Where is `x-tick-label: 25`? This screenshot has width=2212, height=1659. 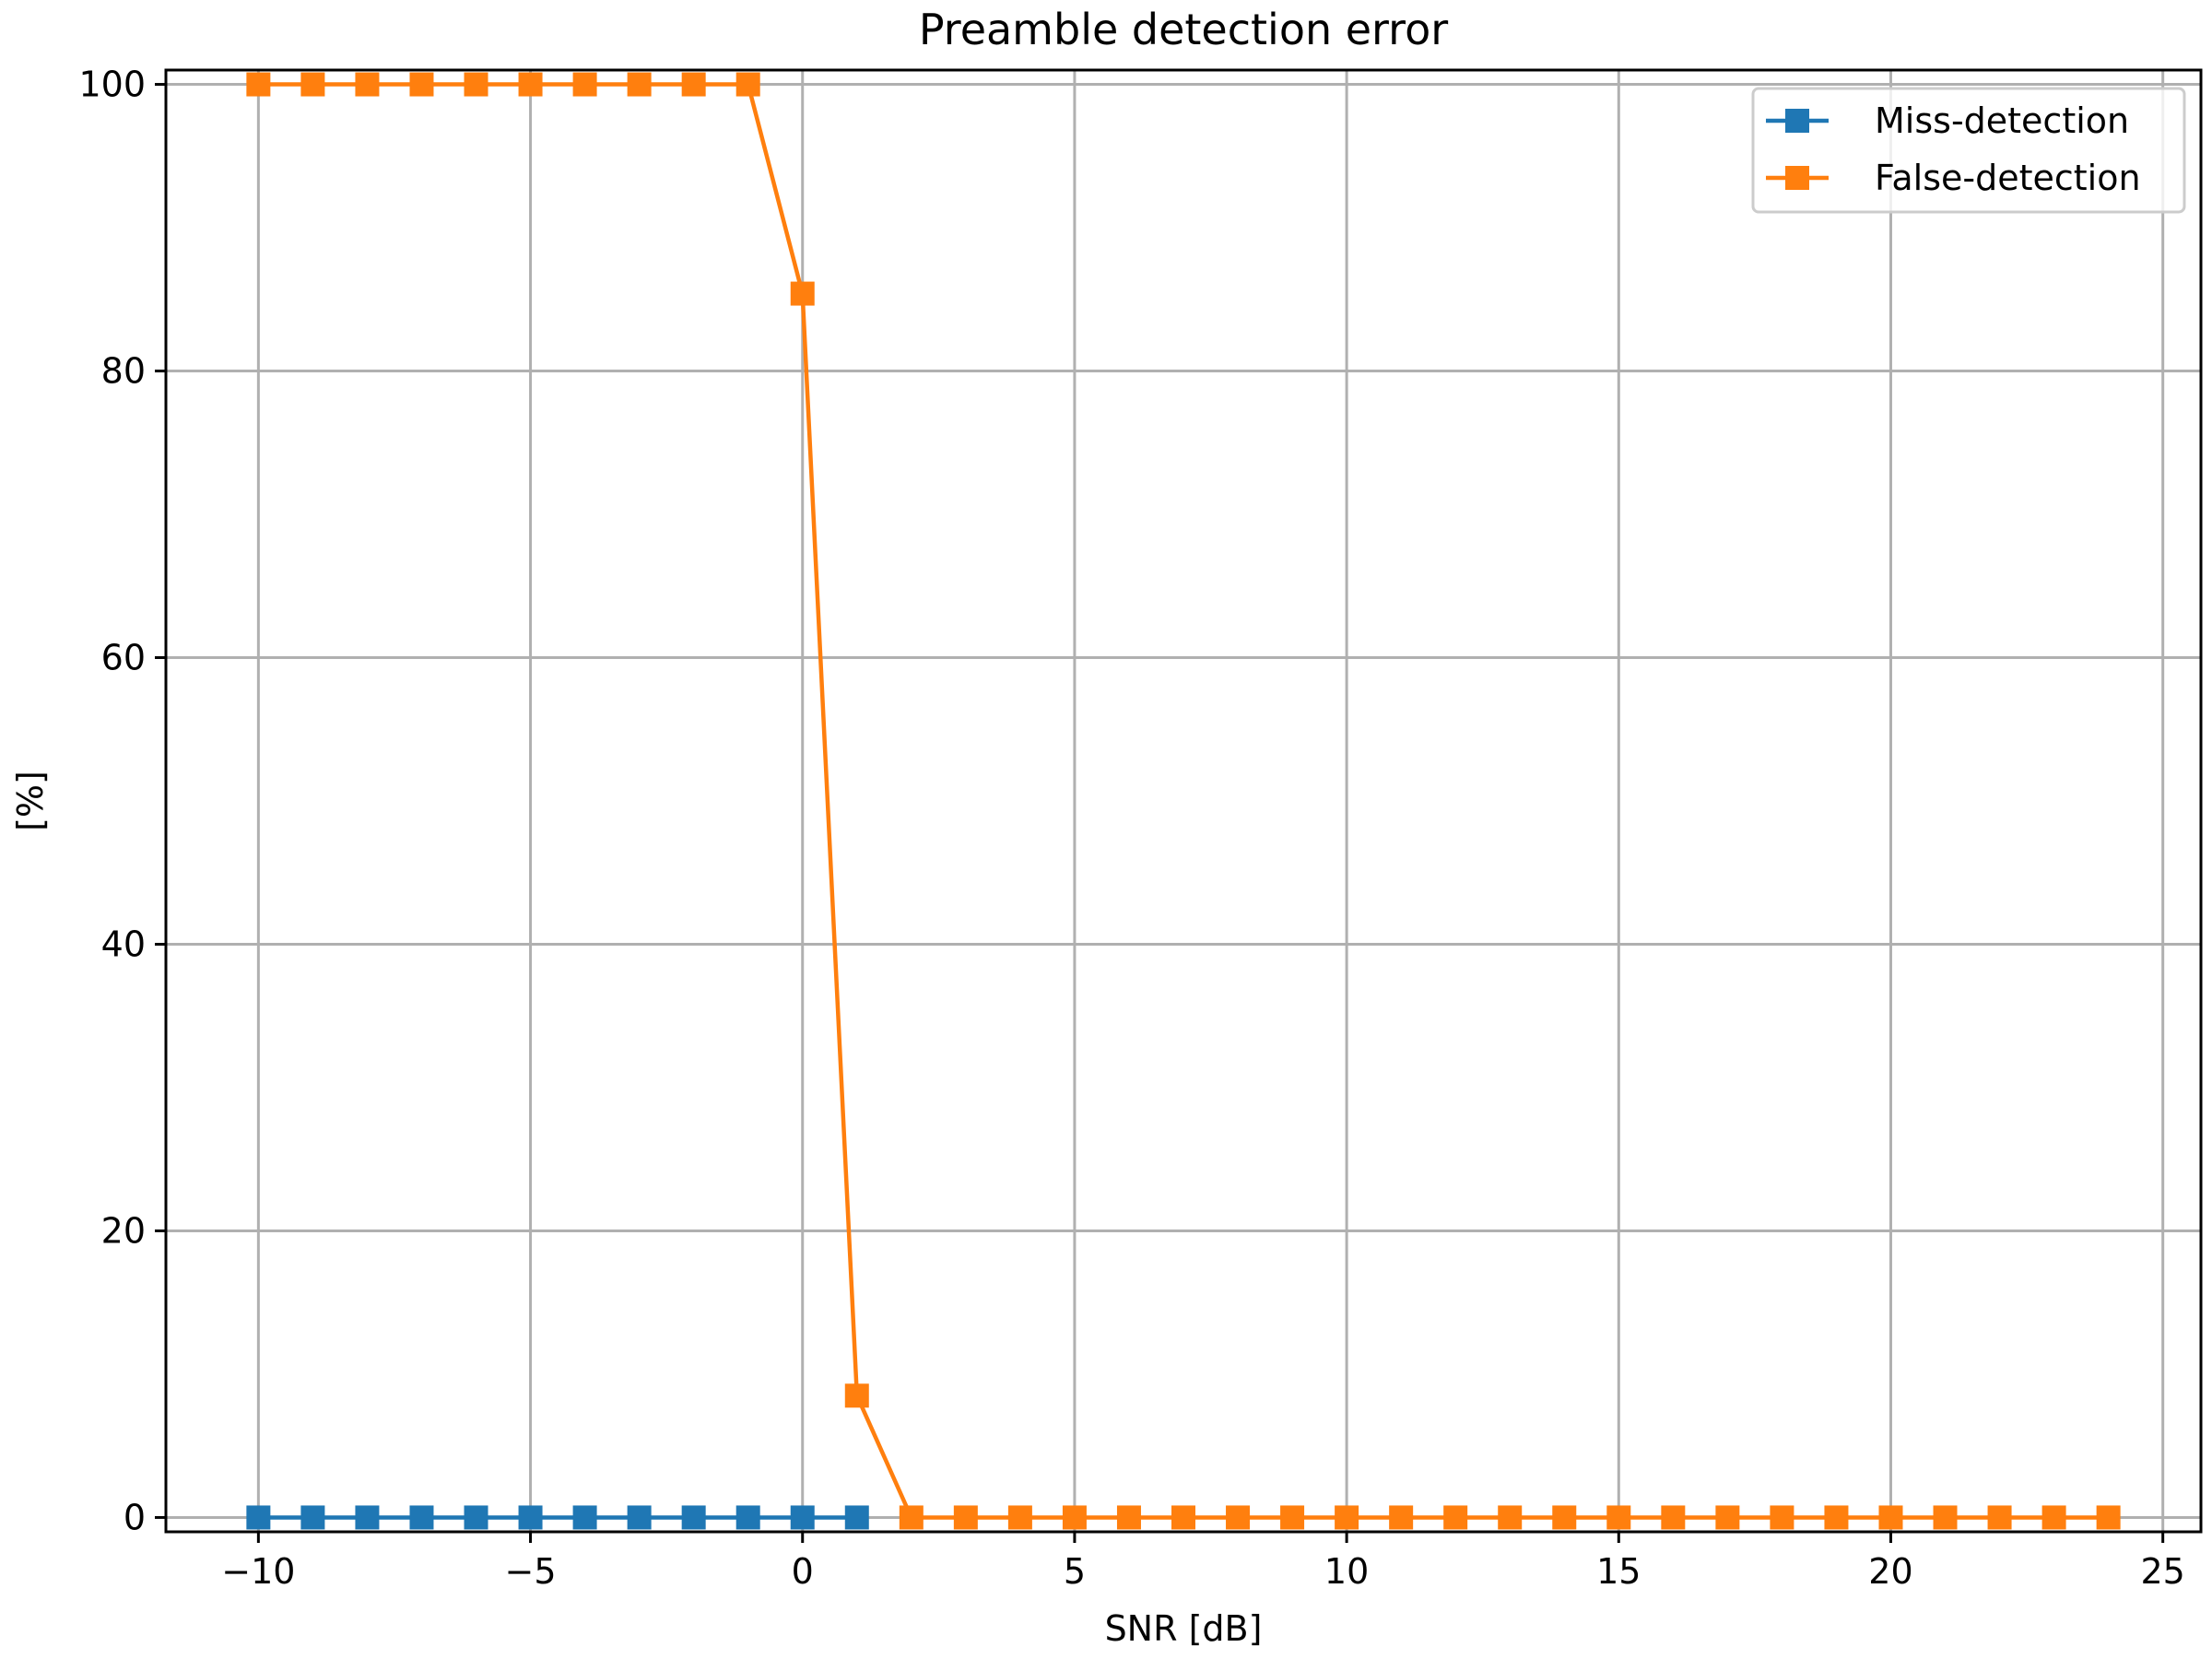
x-tick-label: 25 is located at coordinates (2162, 1571).